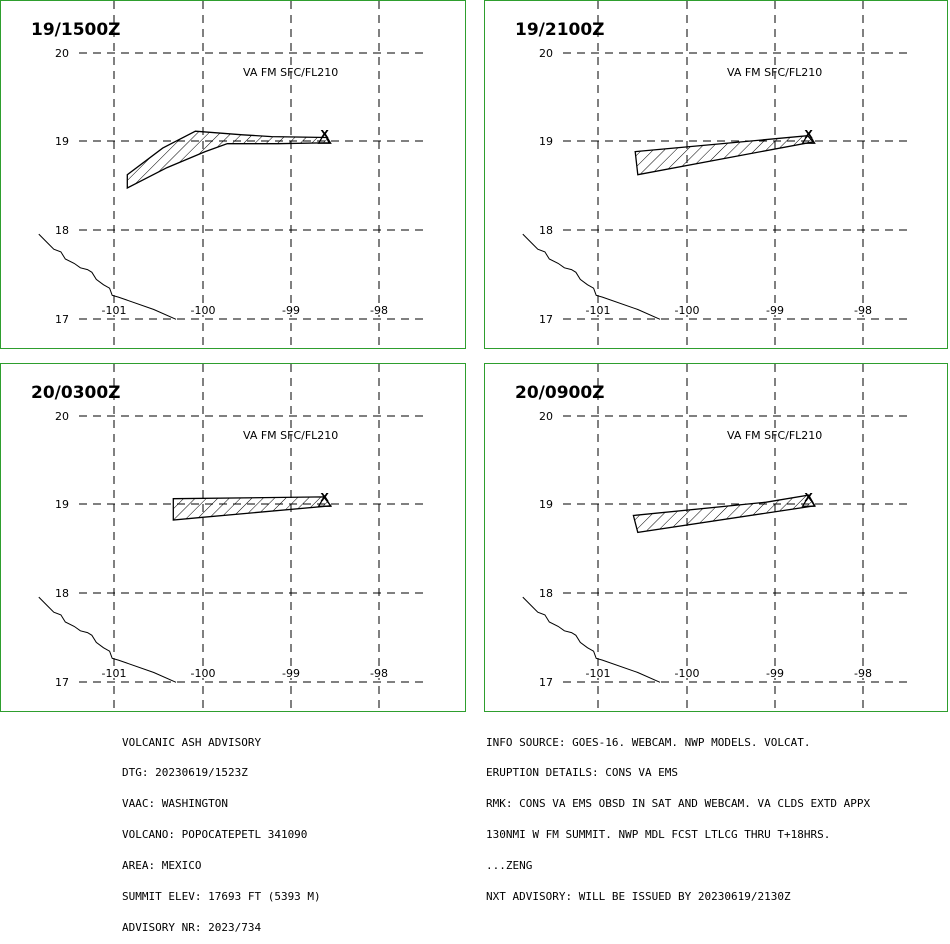  What do you see at coordinates (509, 866) in the screenshot?
I see `advisory-line: ...ZENG` at bounding box center [509, 866].